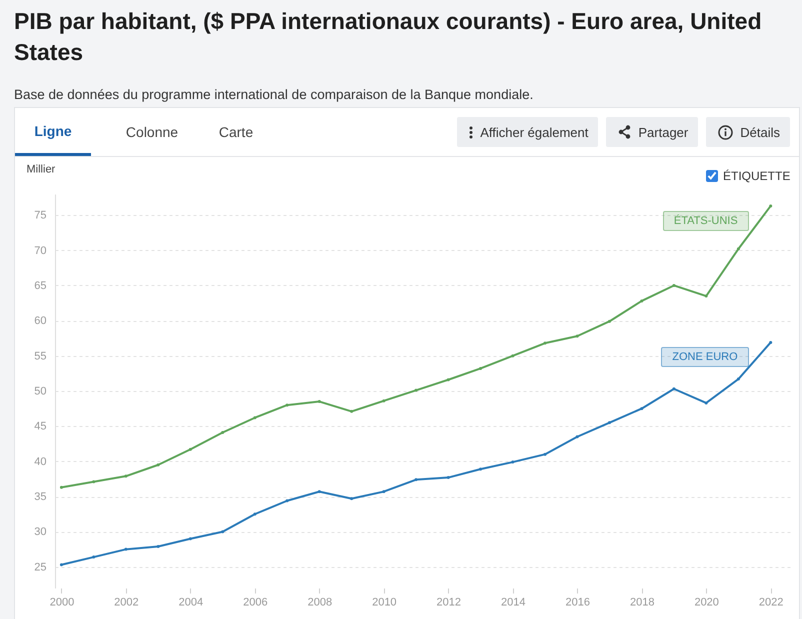 The image size is (802, 619). What do you see at coordinates (40, 462) in the screenshot?
I see `y-tick-label: 40` at bounding box center [40, 462].